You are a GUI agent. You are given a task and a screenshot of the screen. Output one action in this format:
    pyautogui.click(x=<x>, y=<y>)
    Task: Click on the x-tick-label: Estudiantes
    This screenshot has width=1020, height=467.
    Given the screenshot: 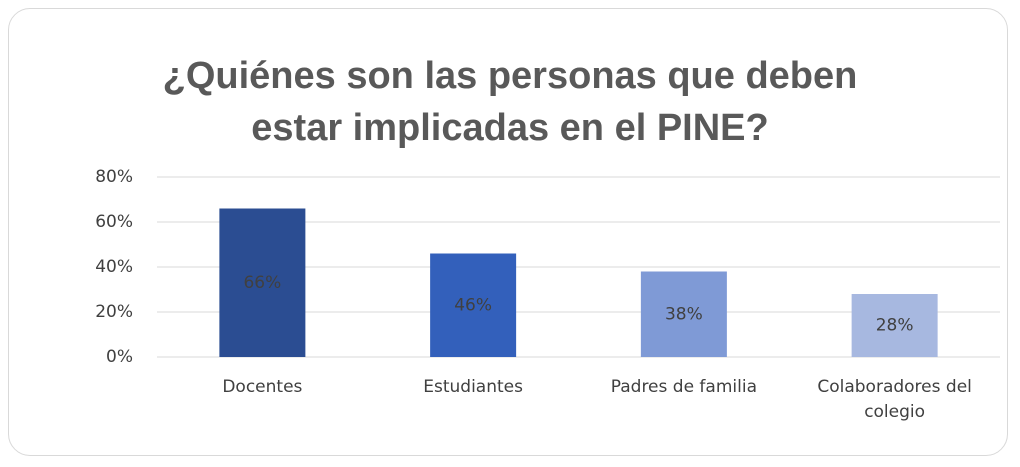 What is the action you would take?
    pyautogui.click(x=473, y=387)
    